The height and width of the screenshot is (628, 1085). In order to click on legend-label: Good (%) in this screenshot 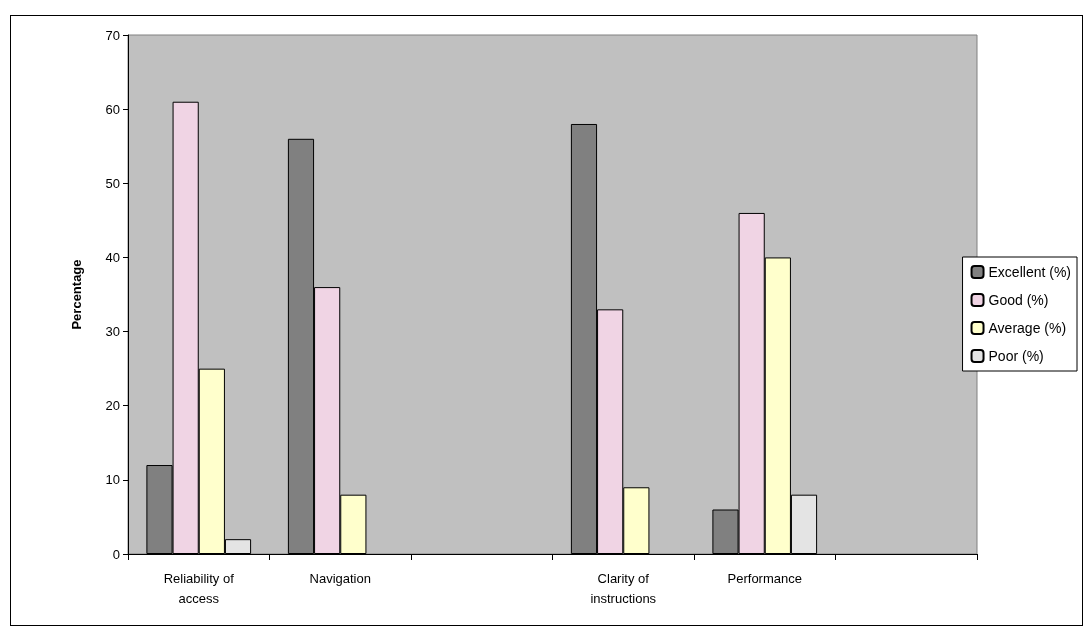, I will do `click(1018, 300)`.